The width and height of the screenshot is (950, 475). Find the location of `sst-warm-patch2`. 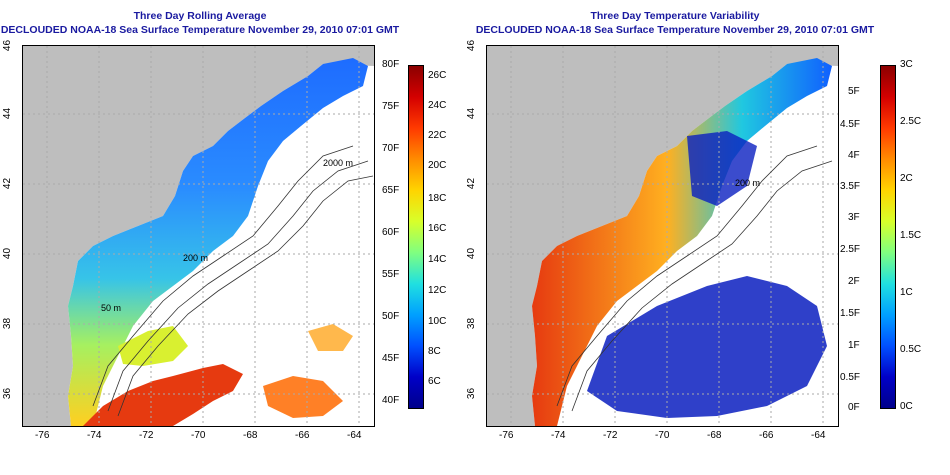

sst-warm-patch2 is located at coordinates (330, 337).